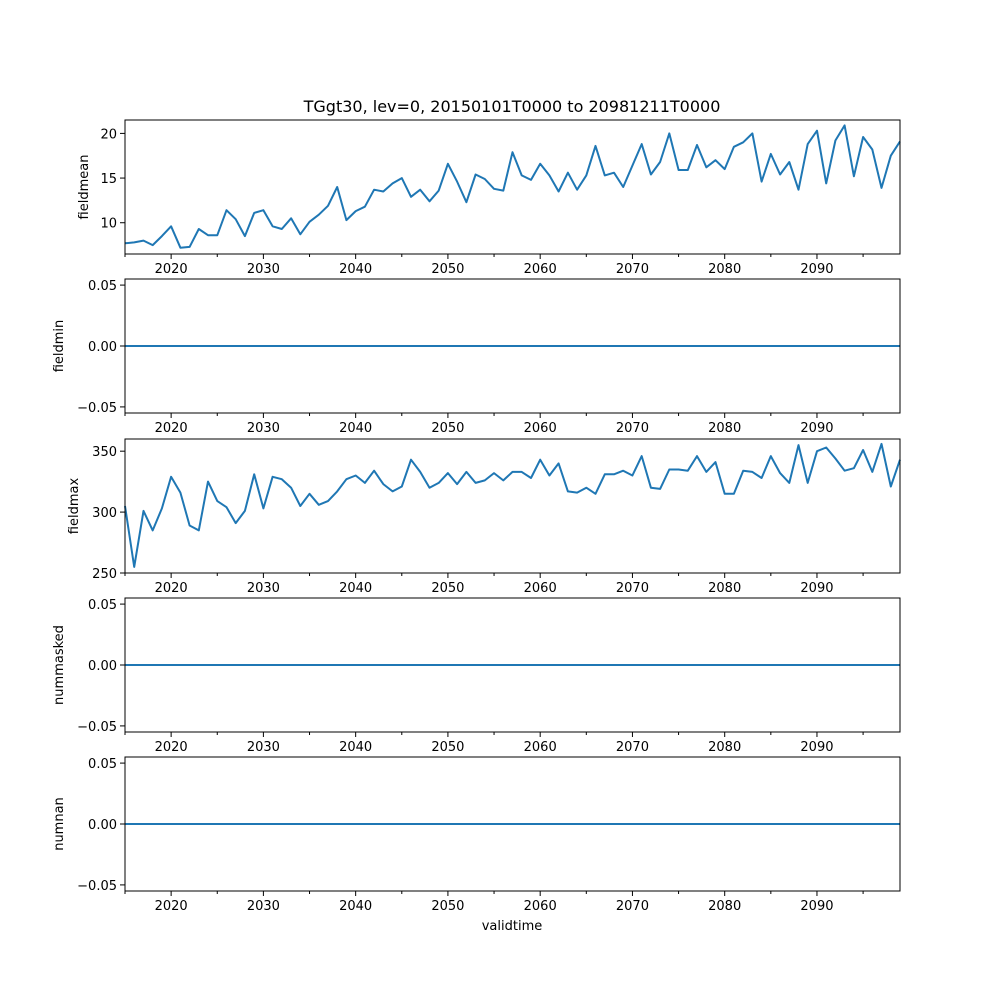 The width and height of the screenshot is (1000, 1000). Describe the element at coordinates (540, 269) in the screenshot. I see `fieldmean-x-tick-label: 2060` at that location.